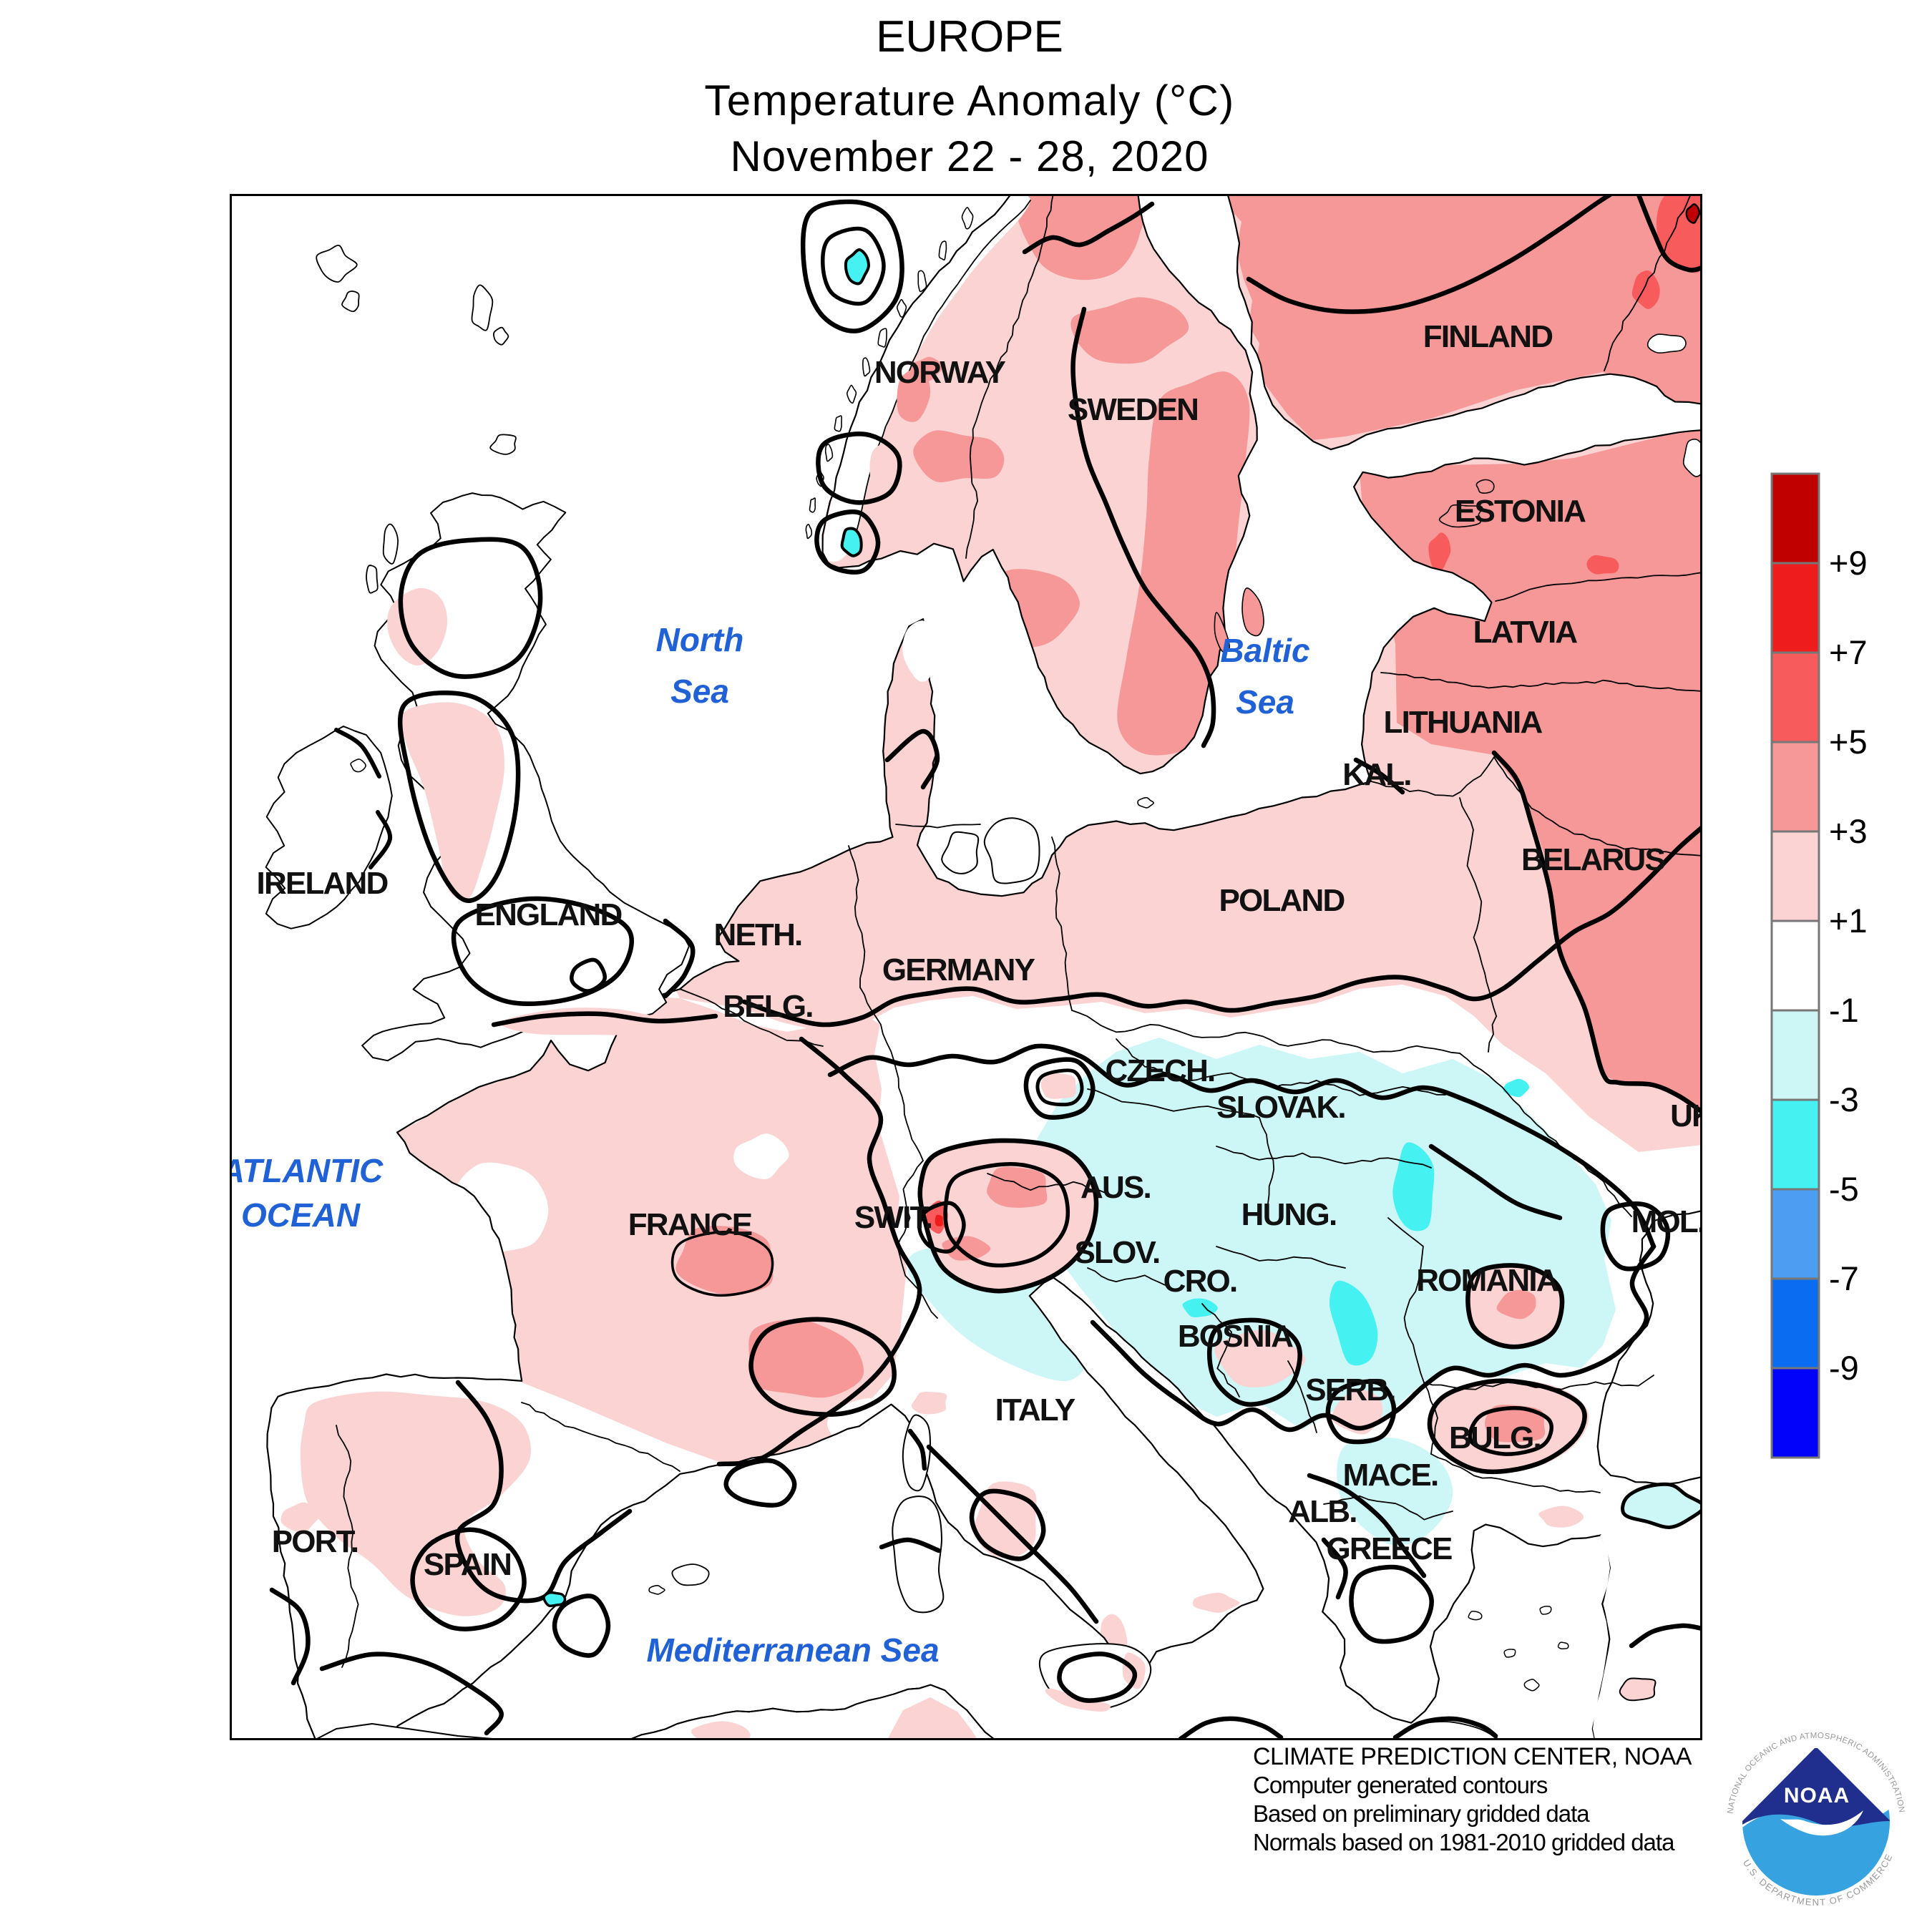 This screenshot has width=1932, height=1932. Describe the element at coordinates (893, 1217) in the screenshot. I see `svg-text: SWIT.` at that location.